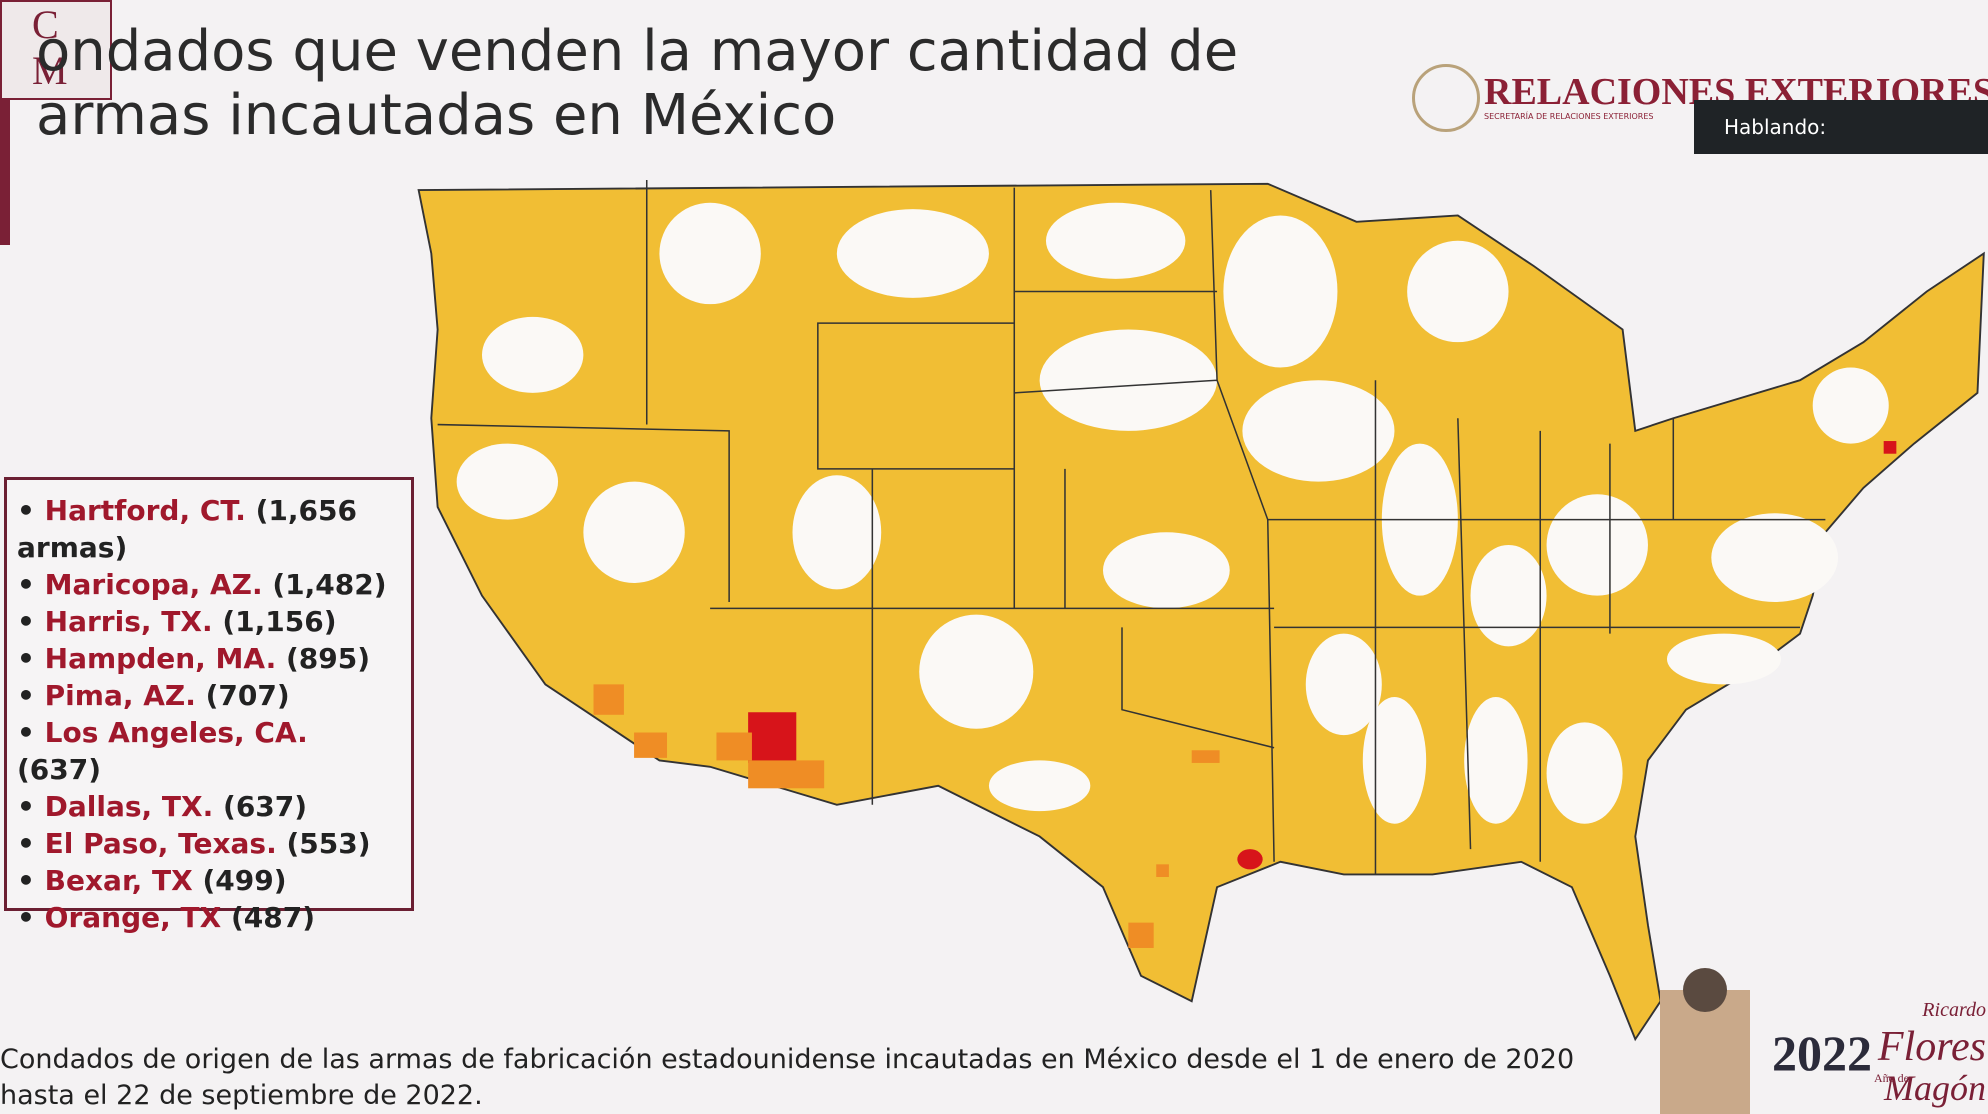  What do you see at coordinates (247, 695) in the screenshot?
I see `county-count: (707)` at bounding box center [247, 695].